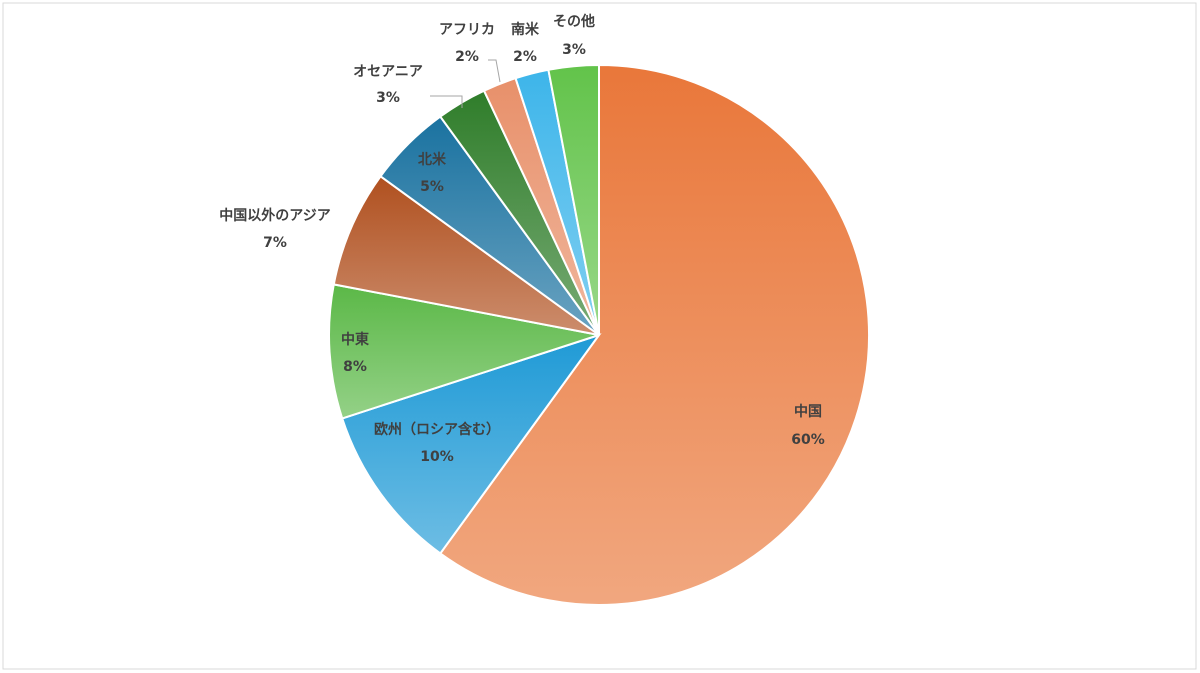  What do you see at coordinates (808, 440) in the screenshot?
I see `slice-value-label: 60%` at bounding box center [808, 440].